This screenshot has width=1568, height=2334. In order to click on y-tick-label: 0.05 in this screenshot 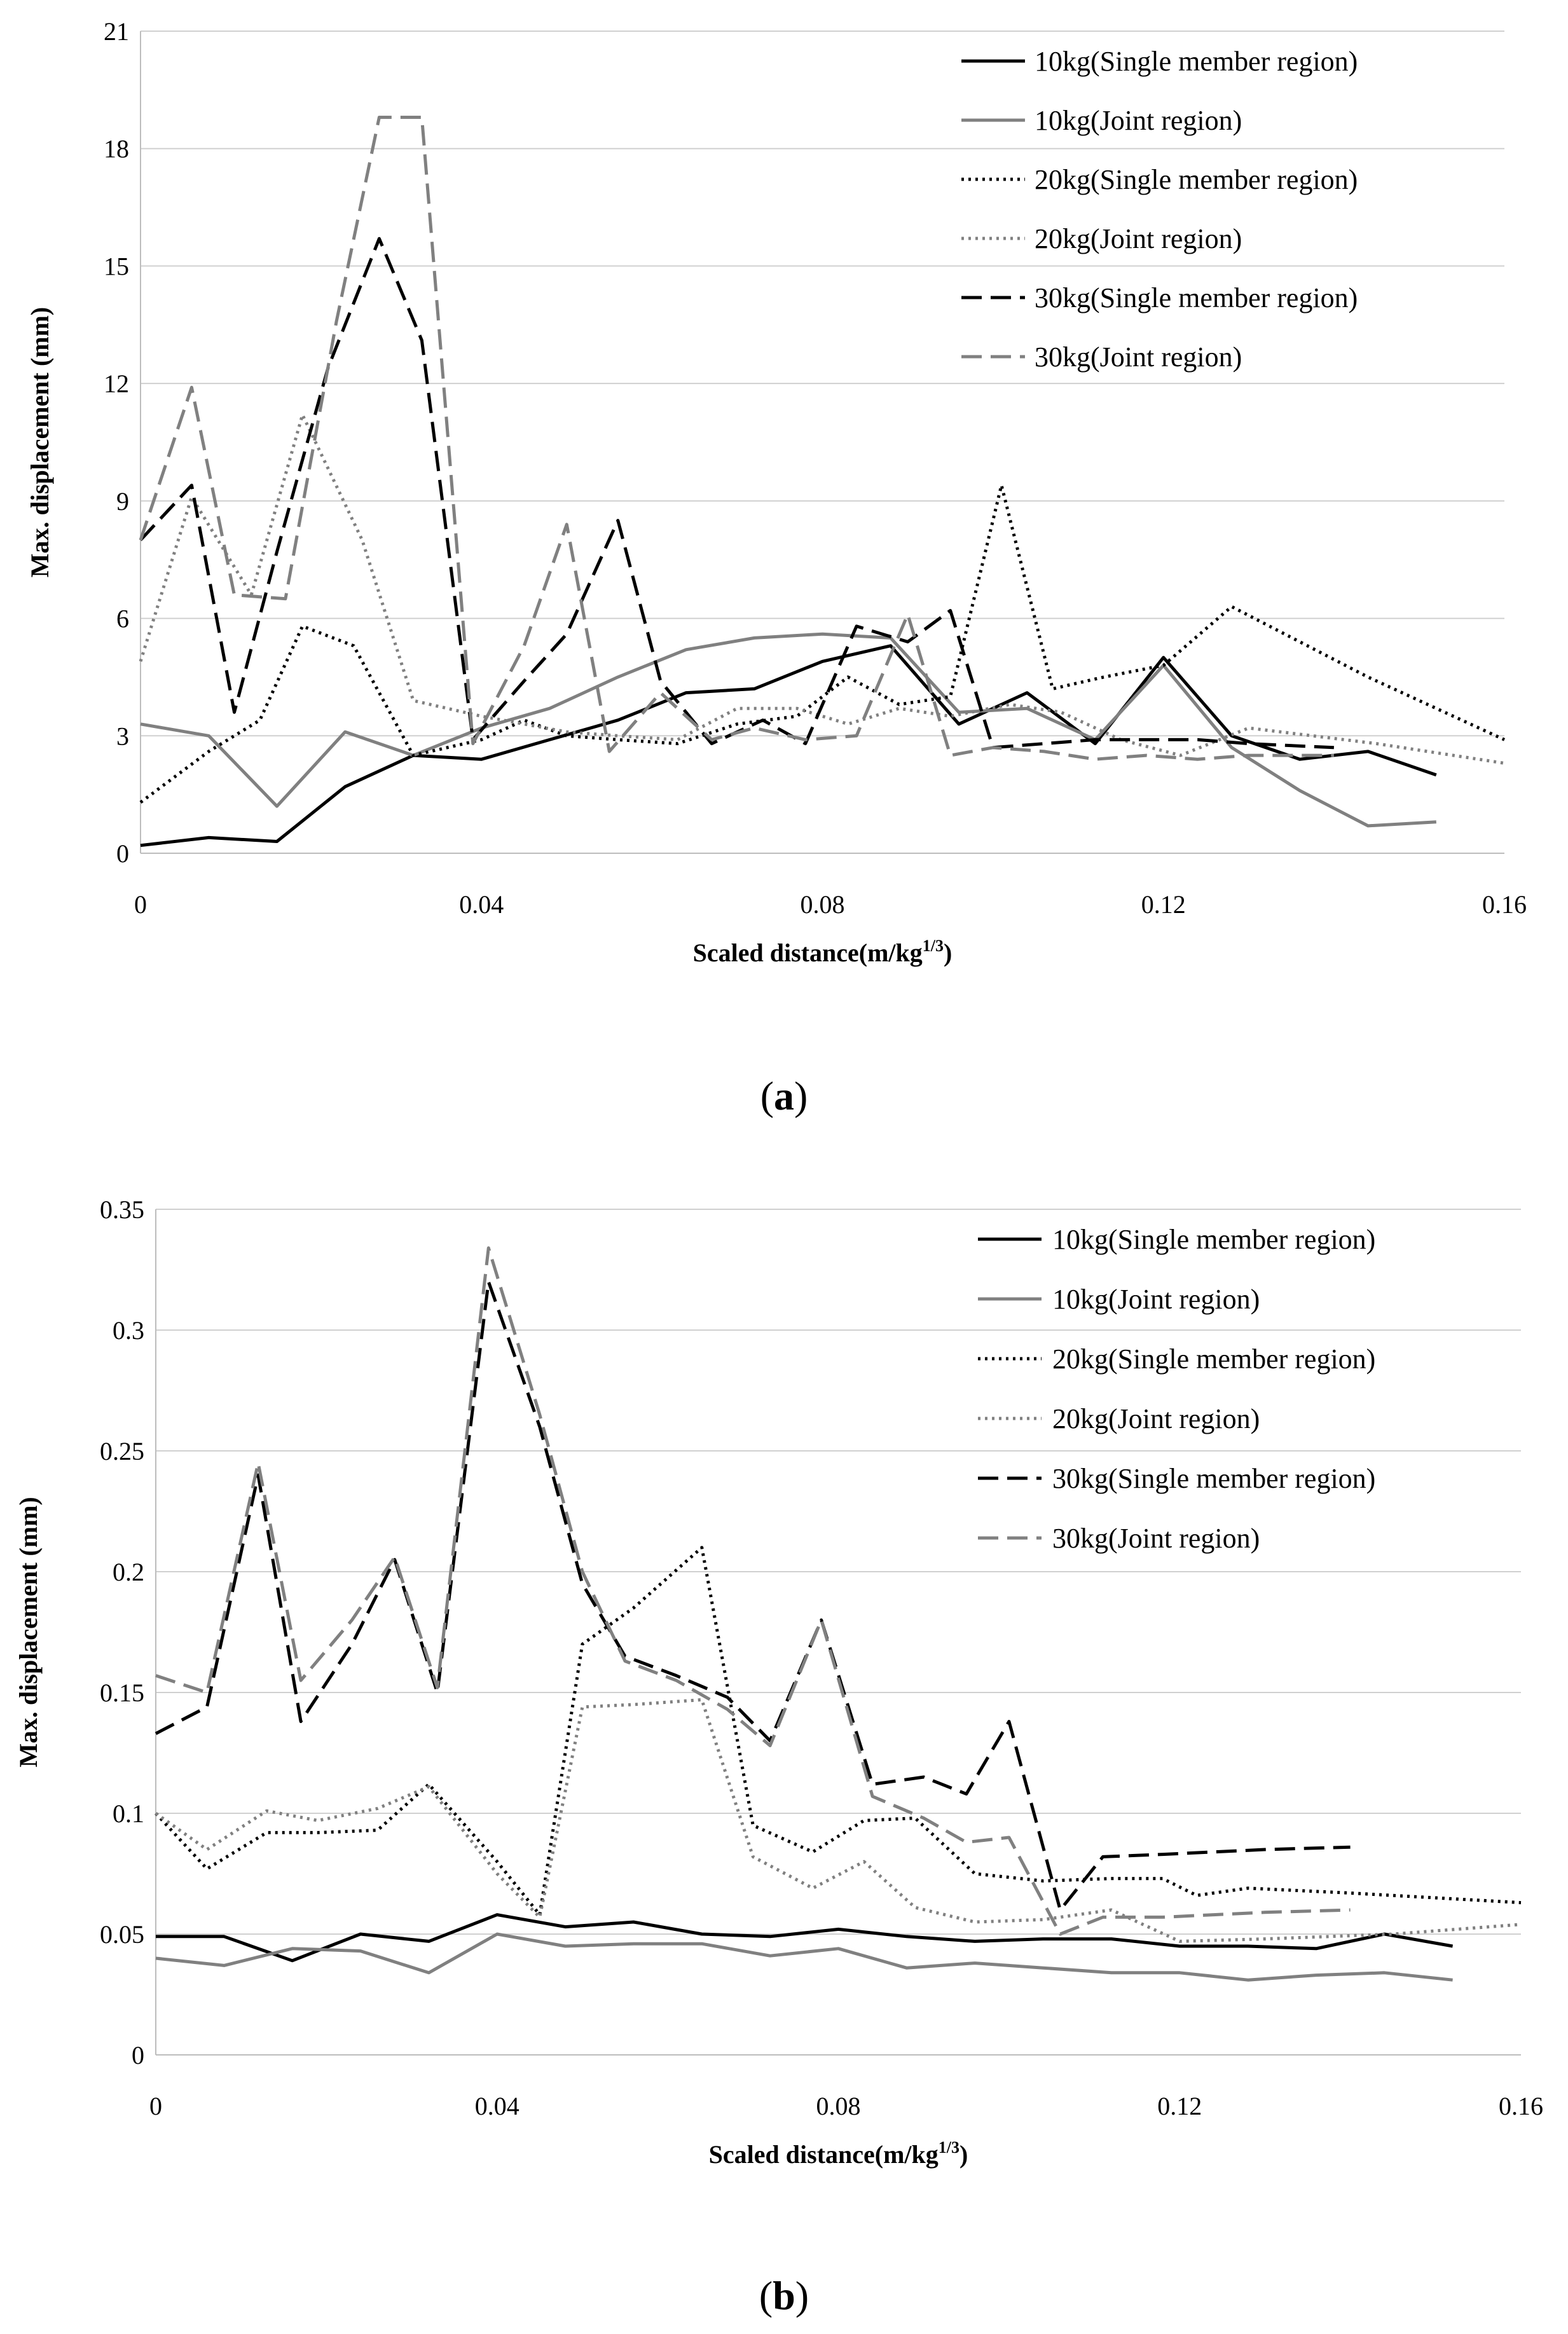, I will do `click(122, 1934)`.